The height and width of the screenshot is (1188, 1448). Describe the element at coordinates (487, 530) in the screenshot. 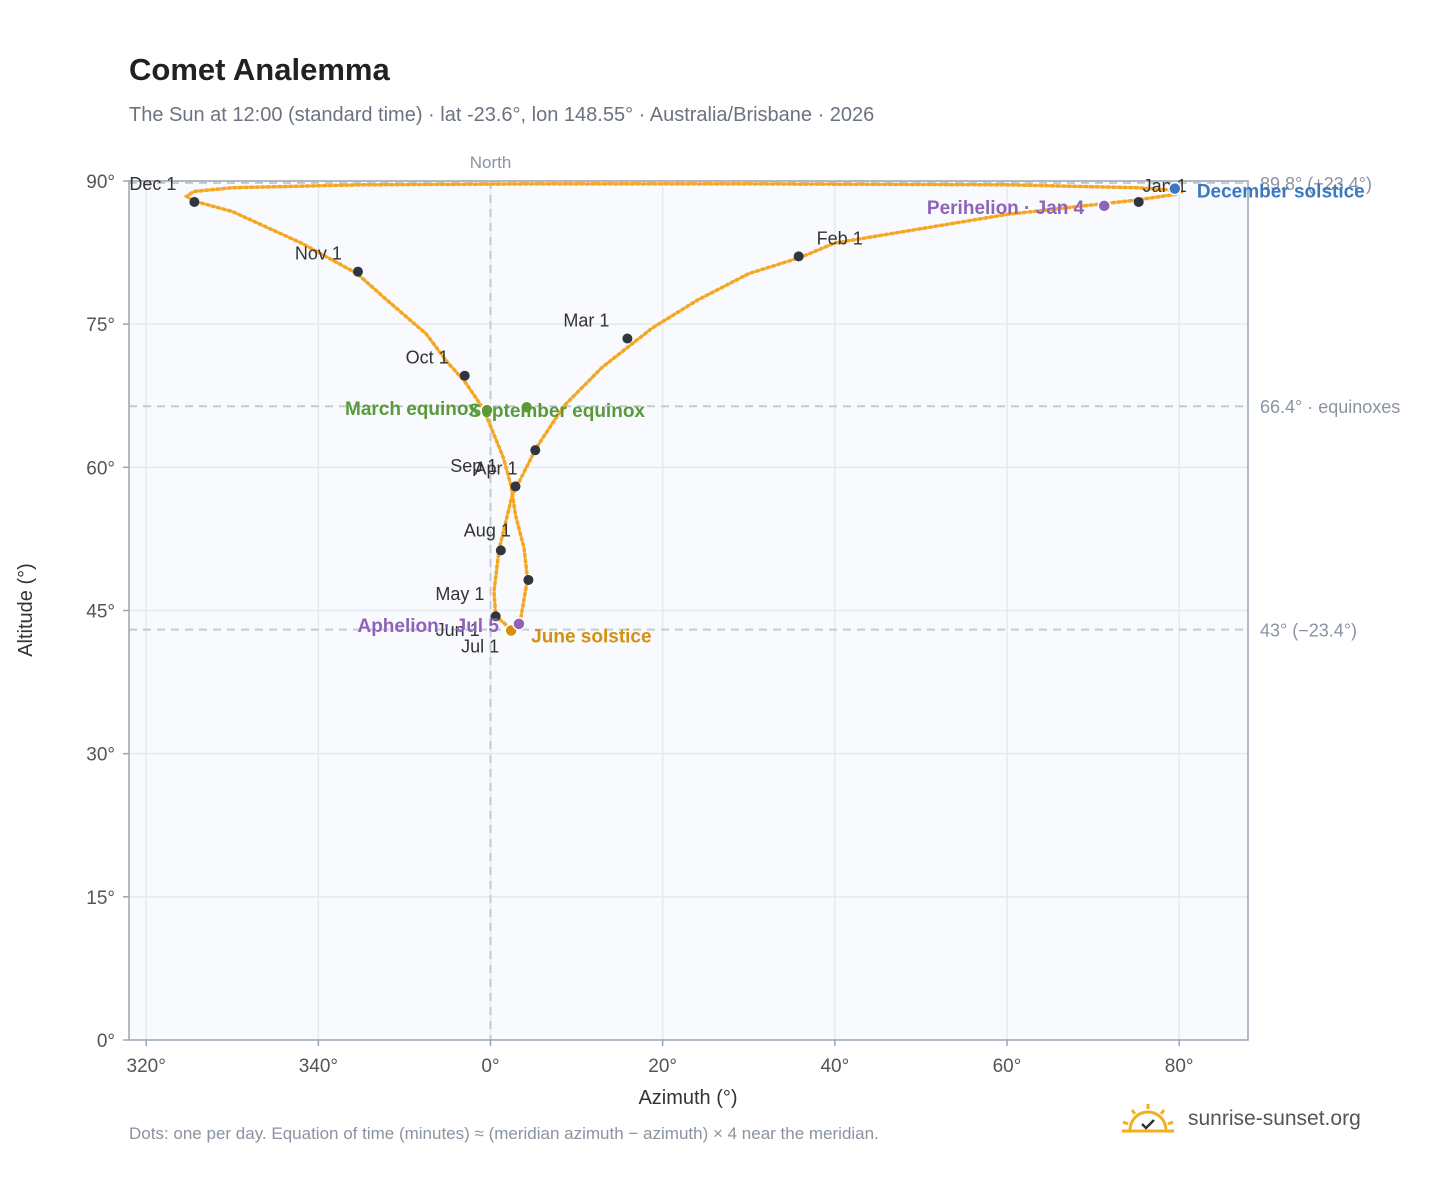

I see `month-marker-label: Aug 1` at that location.